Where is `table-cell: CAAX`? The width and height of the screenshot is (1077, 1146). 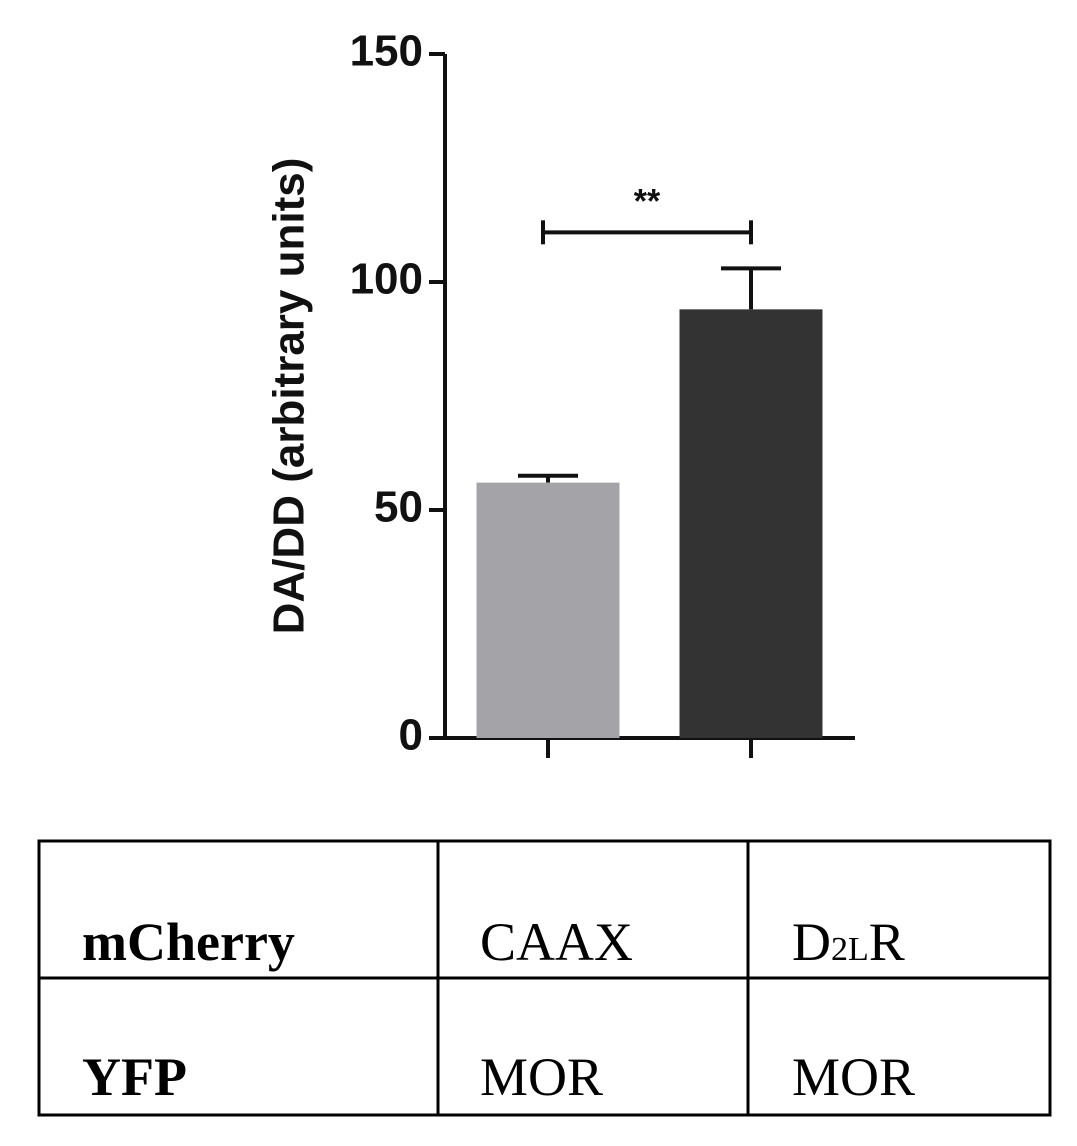
table-cell: CAAX is located at coordinates (556, 942).